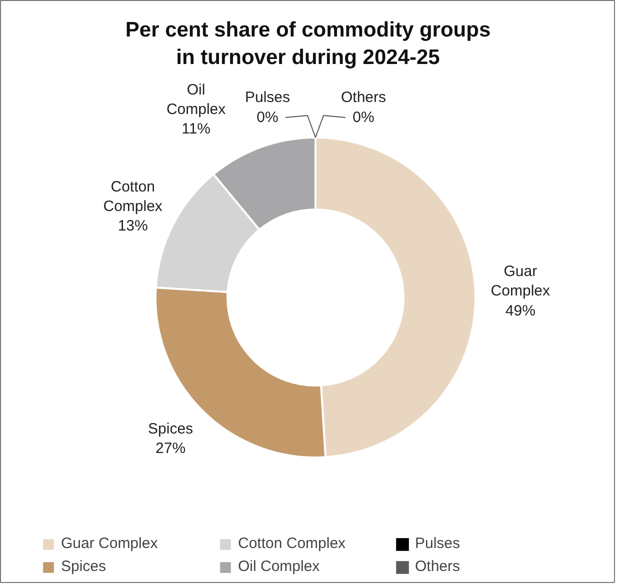  What do you see at coordinates (520, 311) in the screenshot?
I see `data-label: 49%` at bounding box center [520, 311].